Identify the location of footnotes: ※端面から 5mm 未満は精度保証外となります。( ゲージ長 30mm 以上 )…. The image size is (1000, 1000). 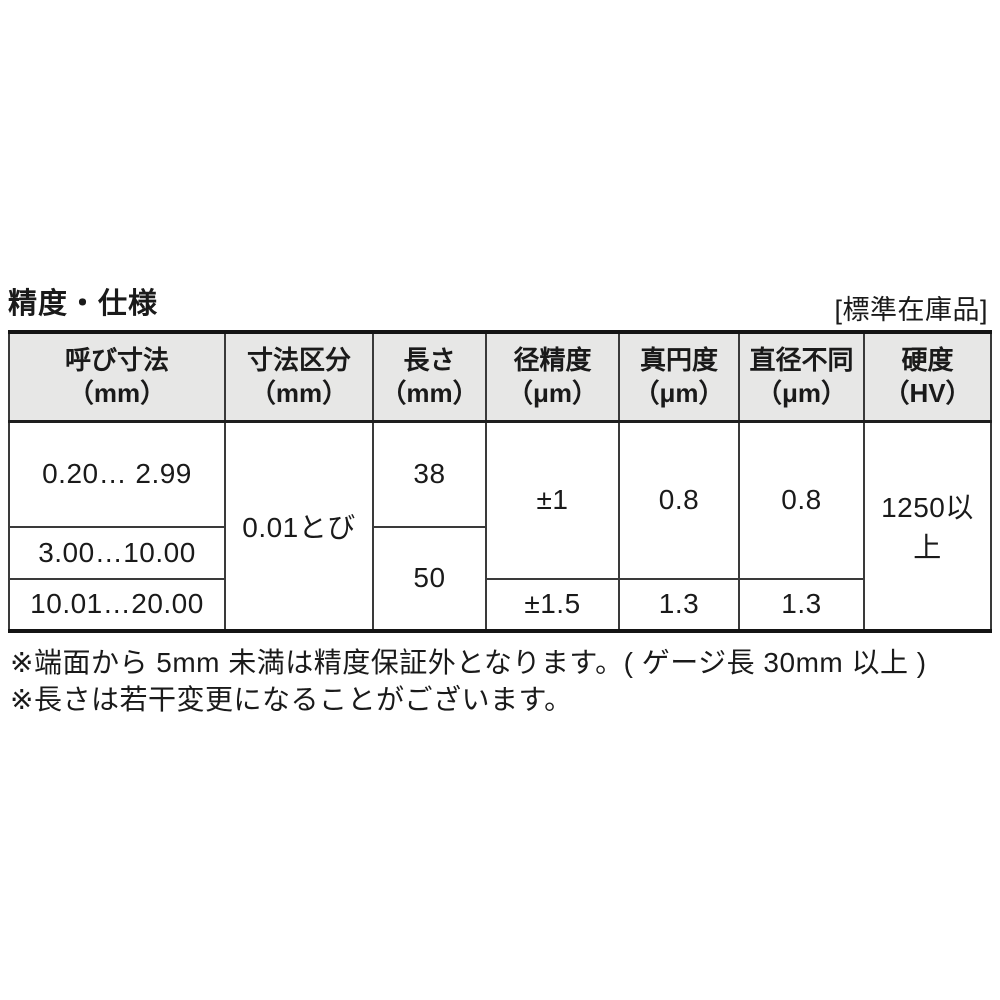
(468, 681).